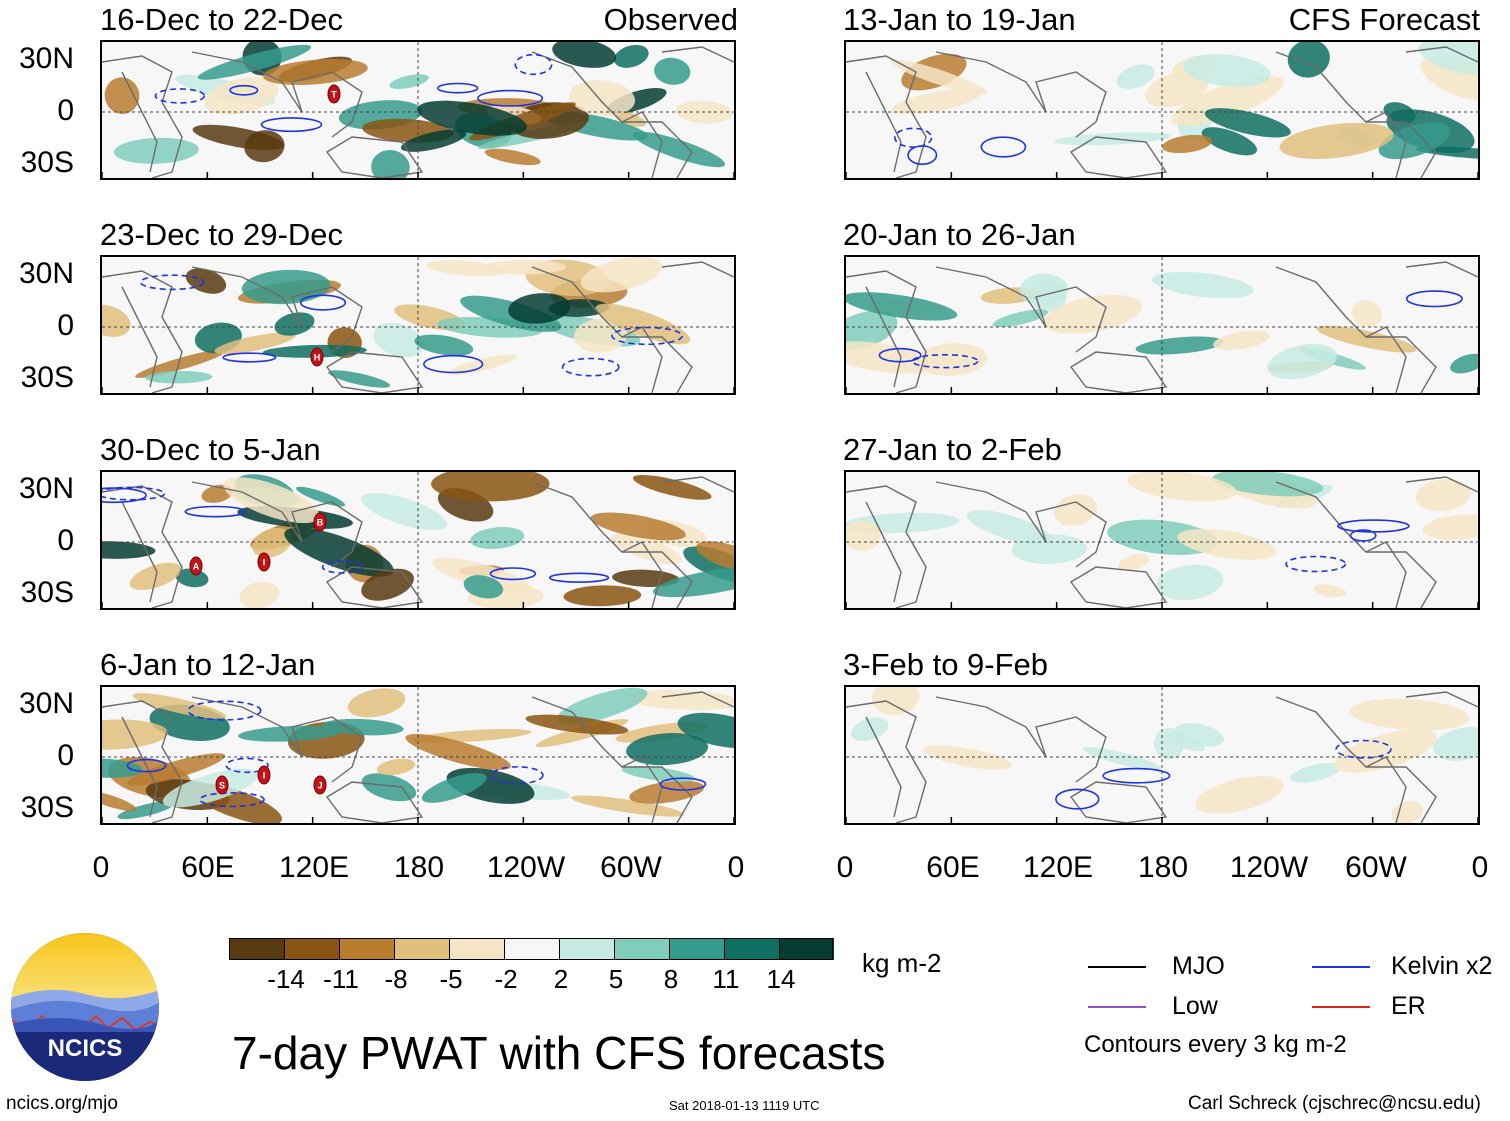 This screenshot has height=1121, width=1510. What do you see at coordinates (959, 19) in the screenshot?
I see `panel-title-right-1: 13-Jan to 19-Jan` at bounding box center [959, 19].